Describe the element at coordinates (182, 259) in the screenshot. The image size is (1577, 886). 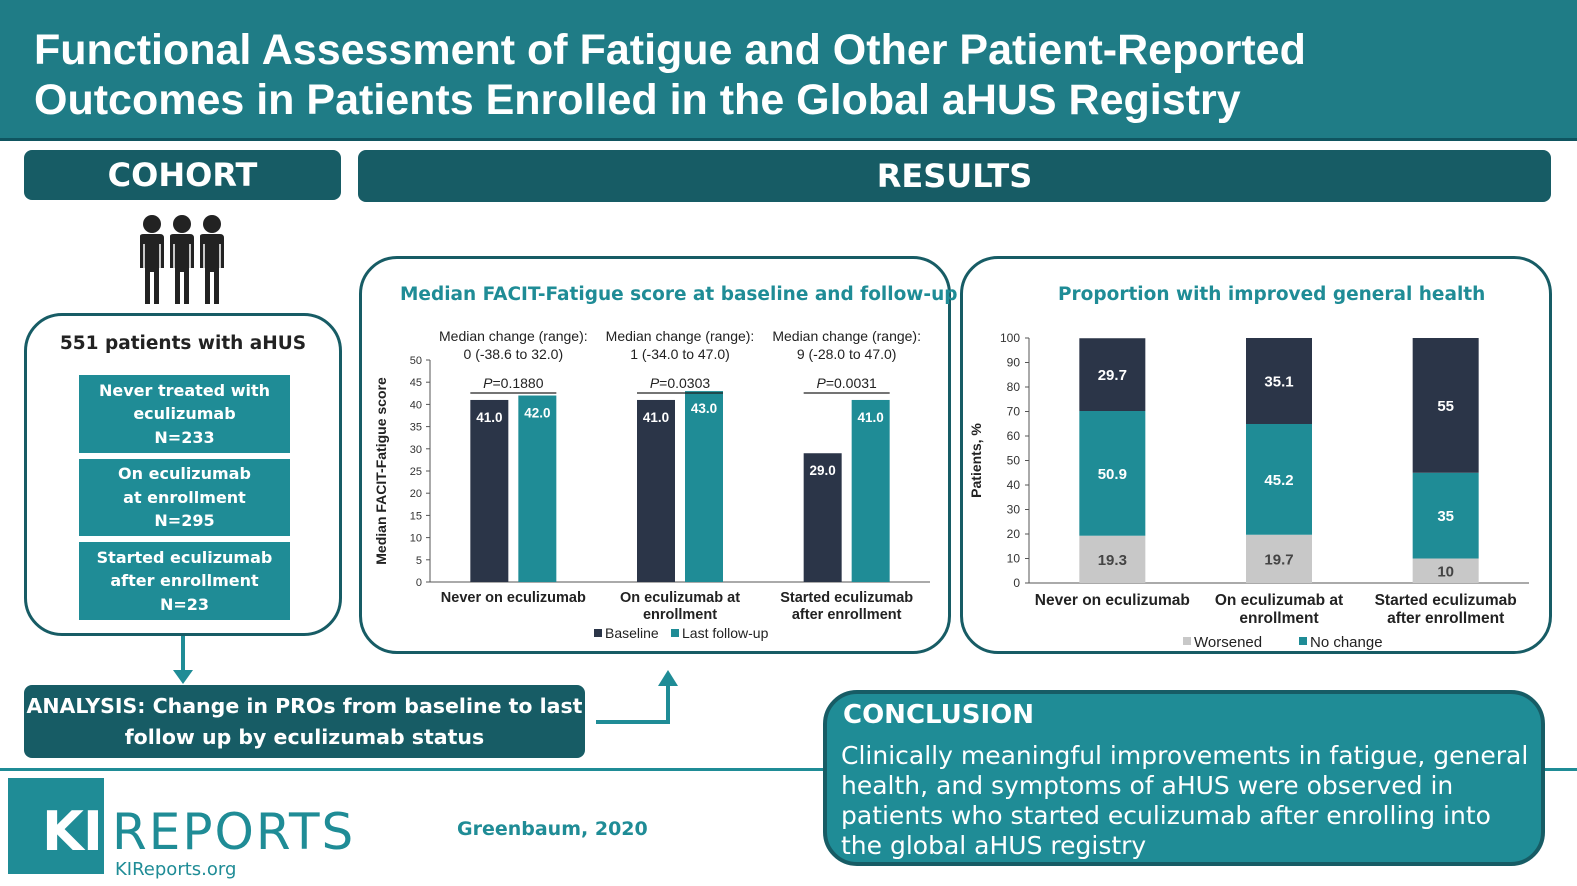
I see `people-group-icon` at that location.